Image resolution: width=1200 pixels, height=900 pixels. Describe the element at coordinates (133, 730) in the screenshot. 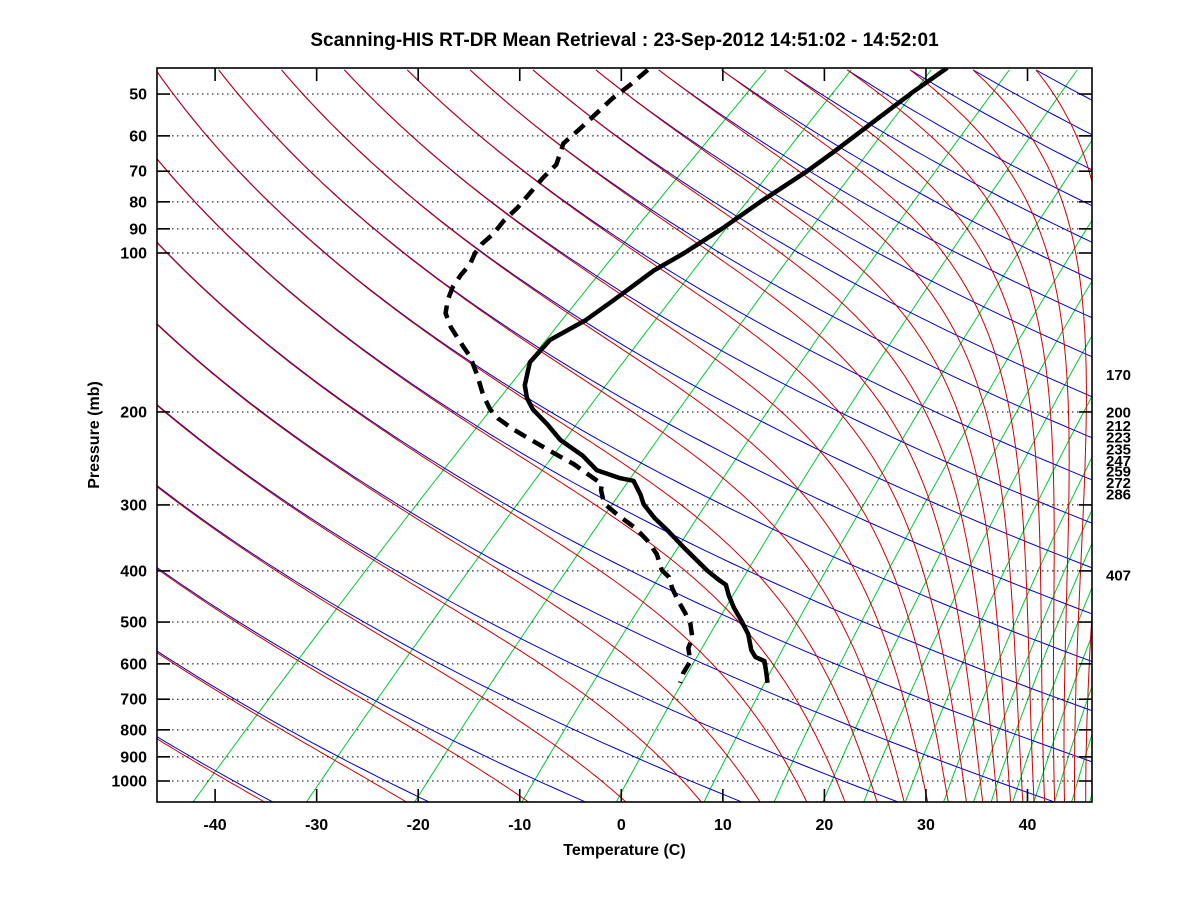

I see `y-tick-label: 800` at that location.